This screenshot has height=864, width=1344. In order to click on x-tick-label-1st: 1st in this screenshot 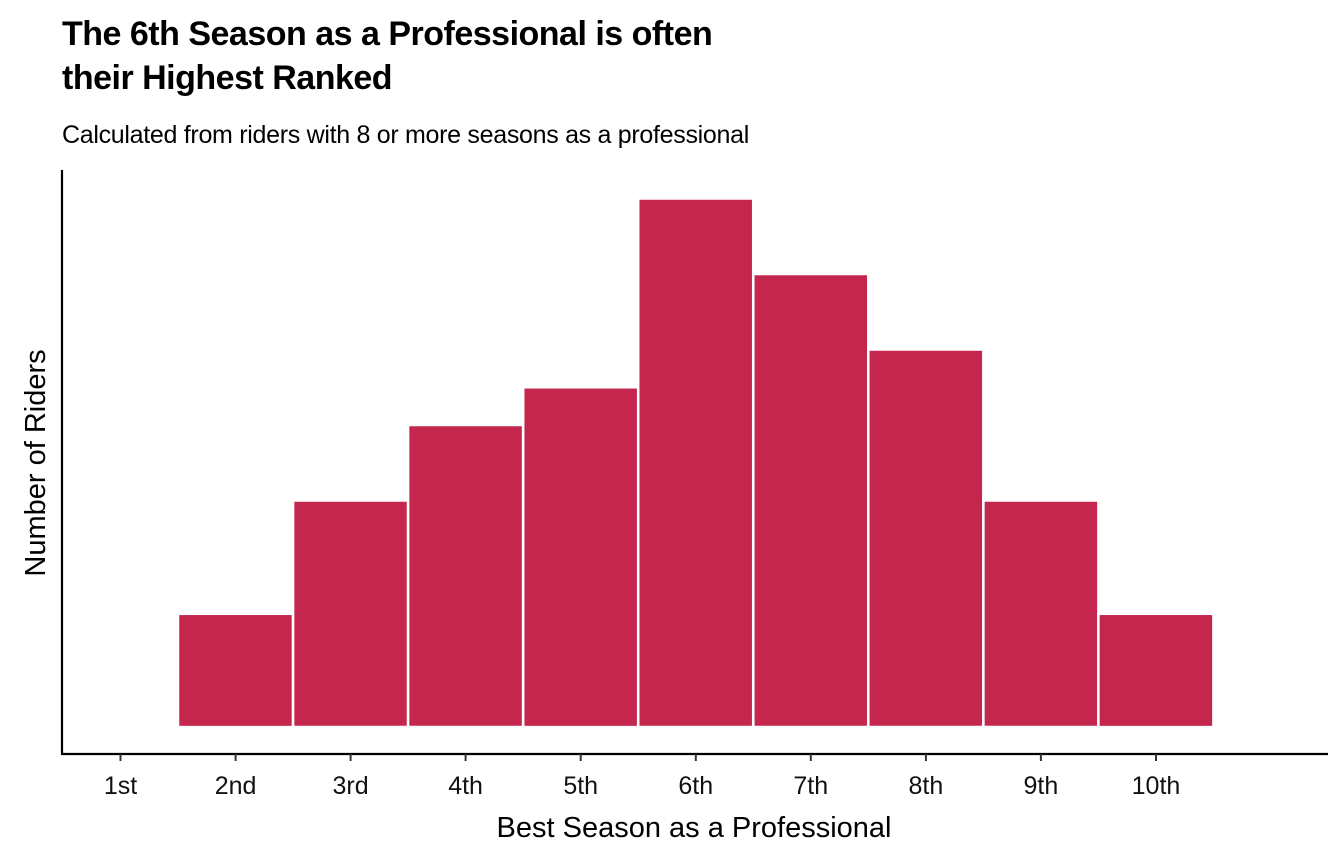, I will do `click(120, 786)`.